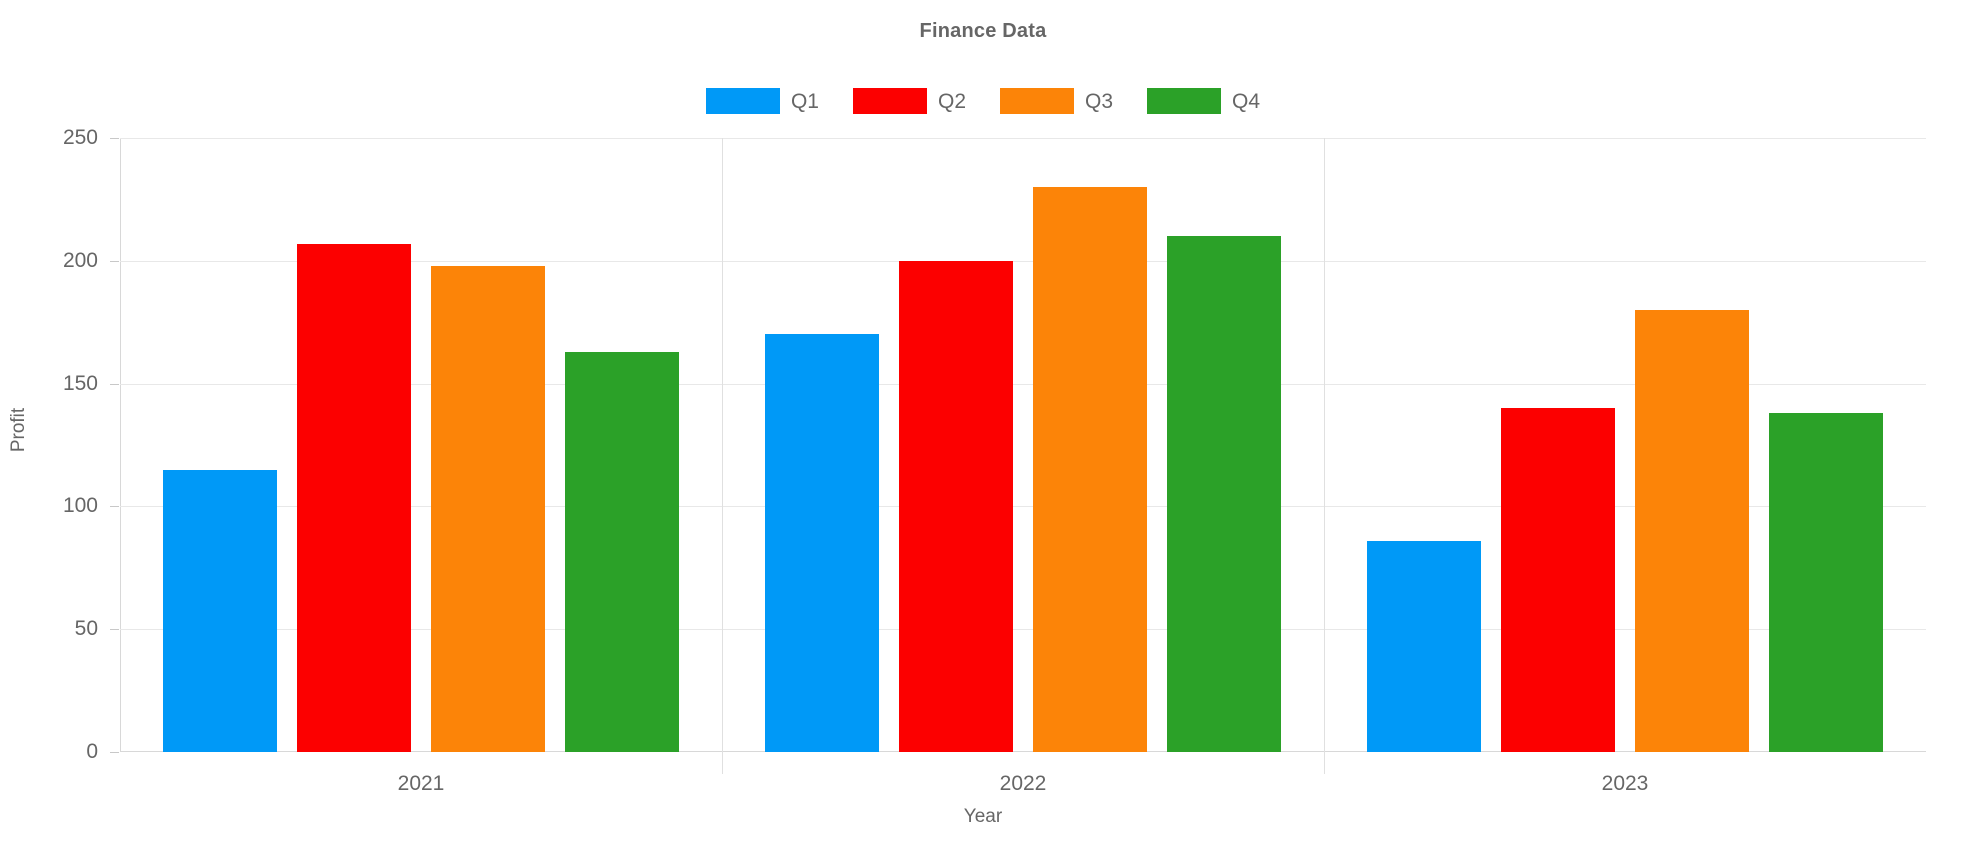  Describe the element at coordinates (1023, 783) in the screenshot. I see `x-tick-label: 2022` at that location.